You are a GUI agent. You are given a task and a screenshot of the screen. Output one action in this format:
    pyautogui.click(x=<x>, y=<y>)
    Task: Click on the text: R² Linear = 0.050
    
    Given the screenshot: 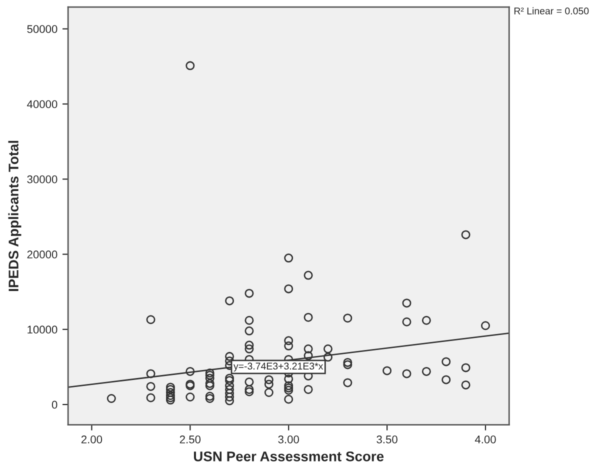 What is the action you would take?
    pyautogui.click(x=551, y=10)
    